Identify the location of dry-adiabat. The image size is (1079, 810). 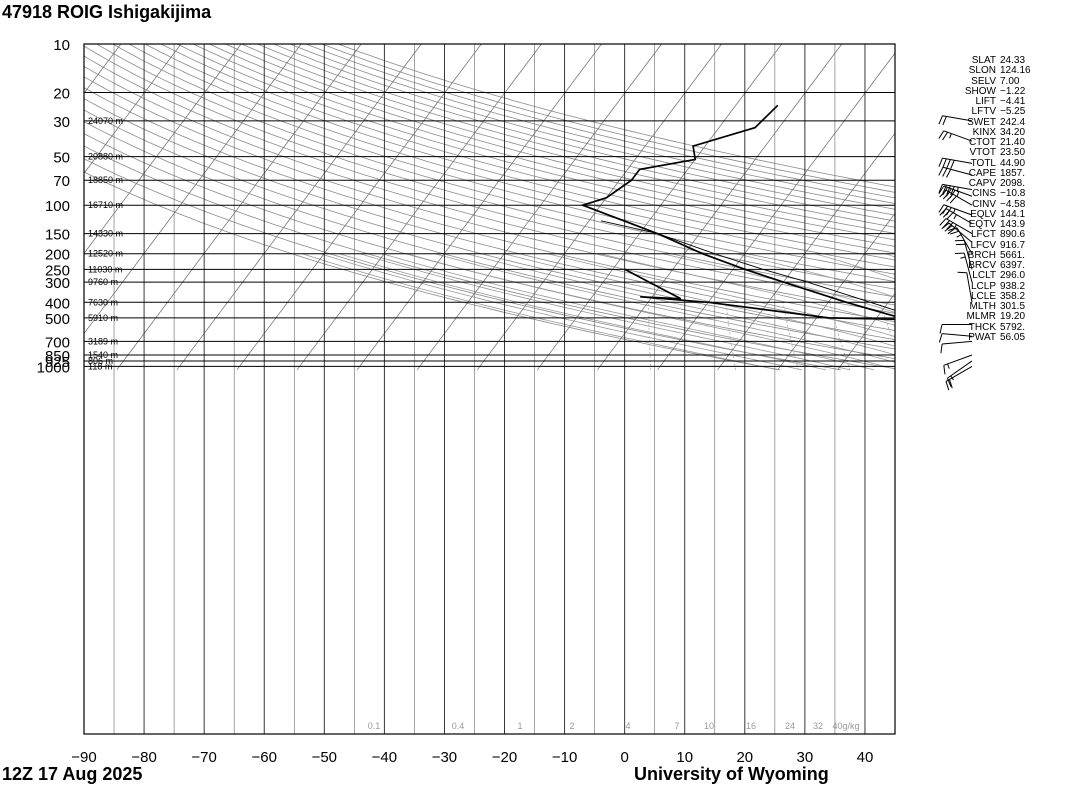
(552, 139).